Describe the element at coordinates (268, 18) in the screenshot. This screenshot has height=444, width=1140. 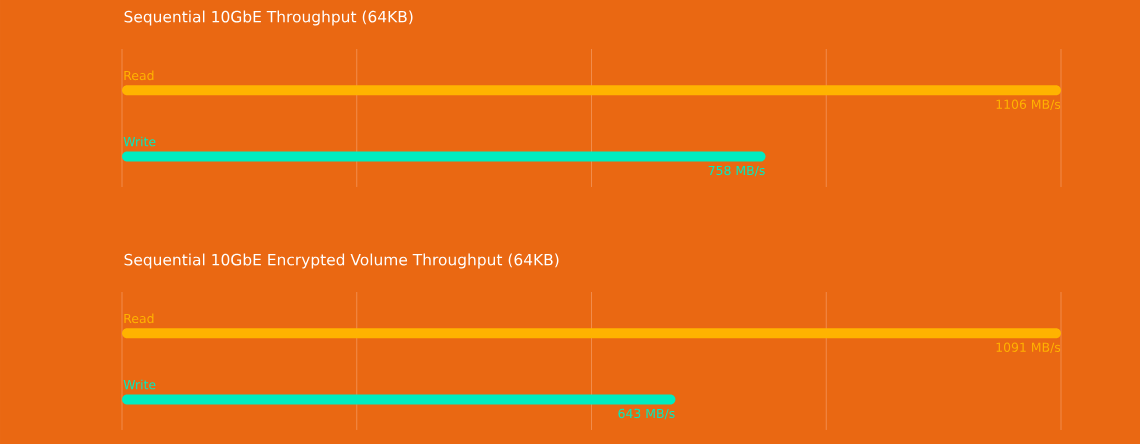
I see `chart-title: Sequential 10GbE Throughput (64KB)` at that location.